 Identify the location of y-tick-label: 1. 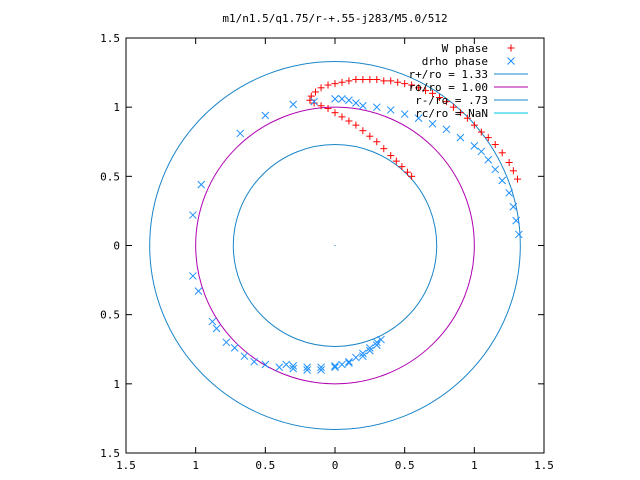
(116, 384).